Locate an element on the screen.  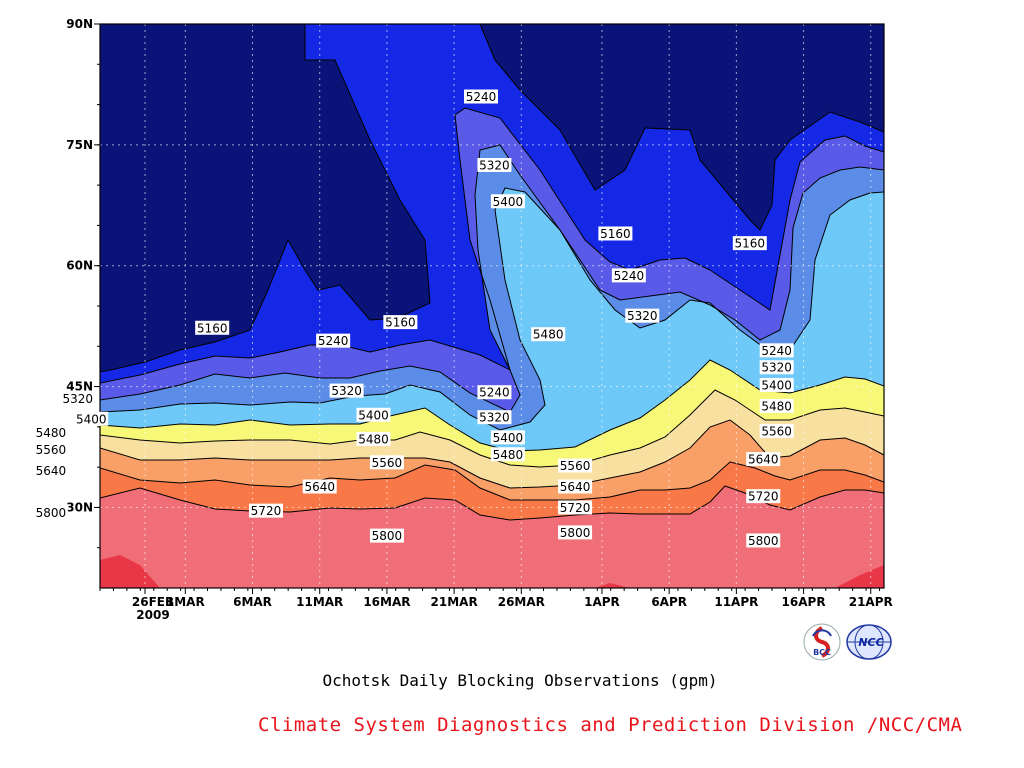
x-tick-label: 6MAR is located at coordinates (252, 602).